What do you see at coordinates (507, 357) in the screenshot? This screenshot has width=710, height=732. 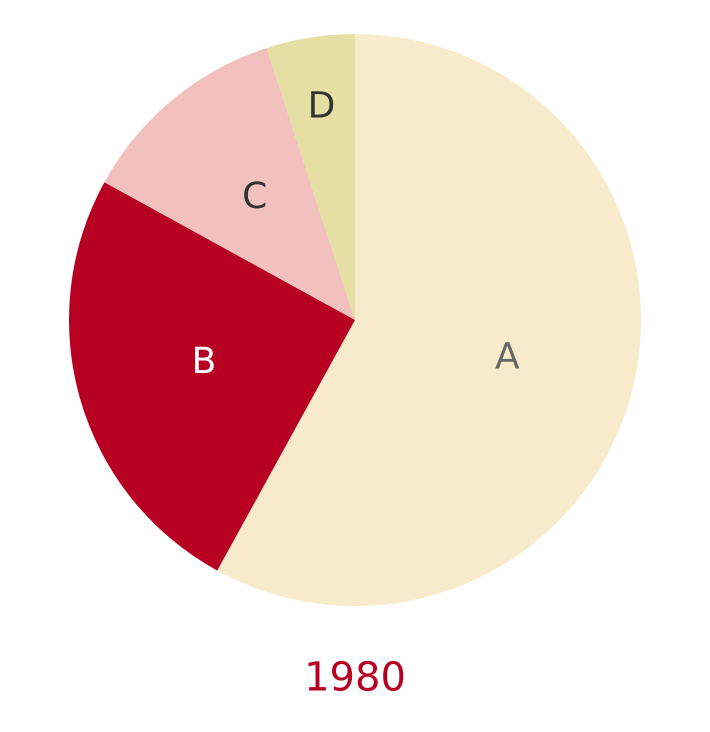 I see `slice-label: A` at bounding box center [507, 357].